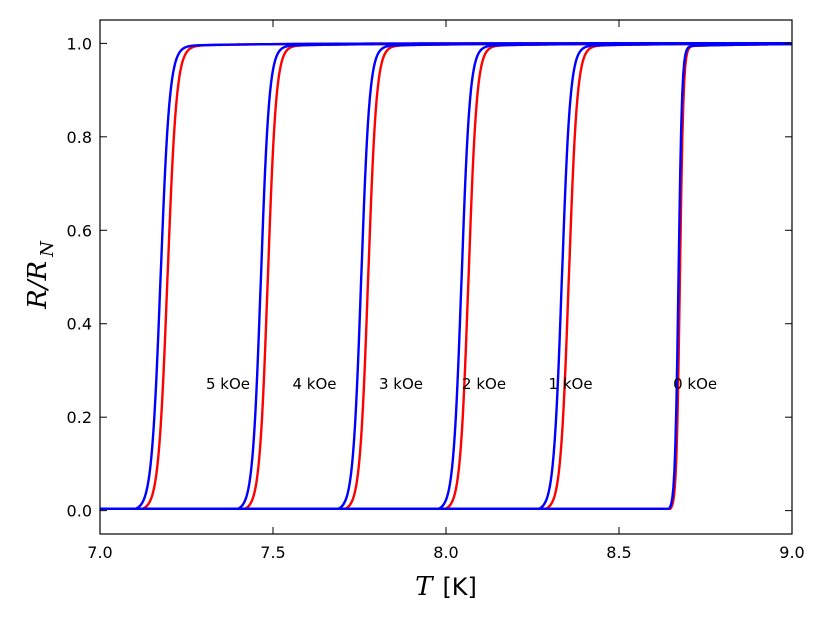 This screenshot has width=830, height=623. Describe the element at coordinates (424, 587) in the screenshot. I see `x-axis-symbol: T` at that location.